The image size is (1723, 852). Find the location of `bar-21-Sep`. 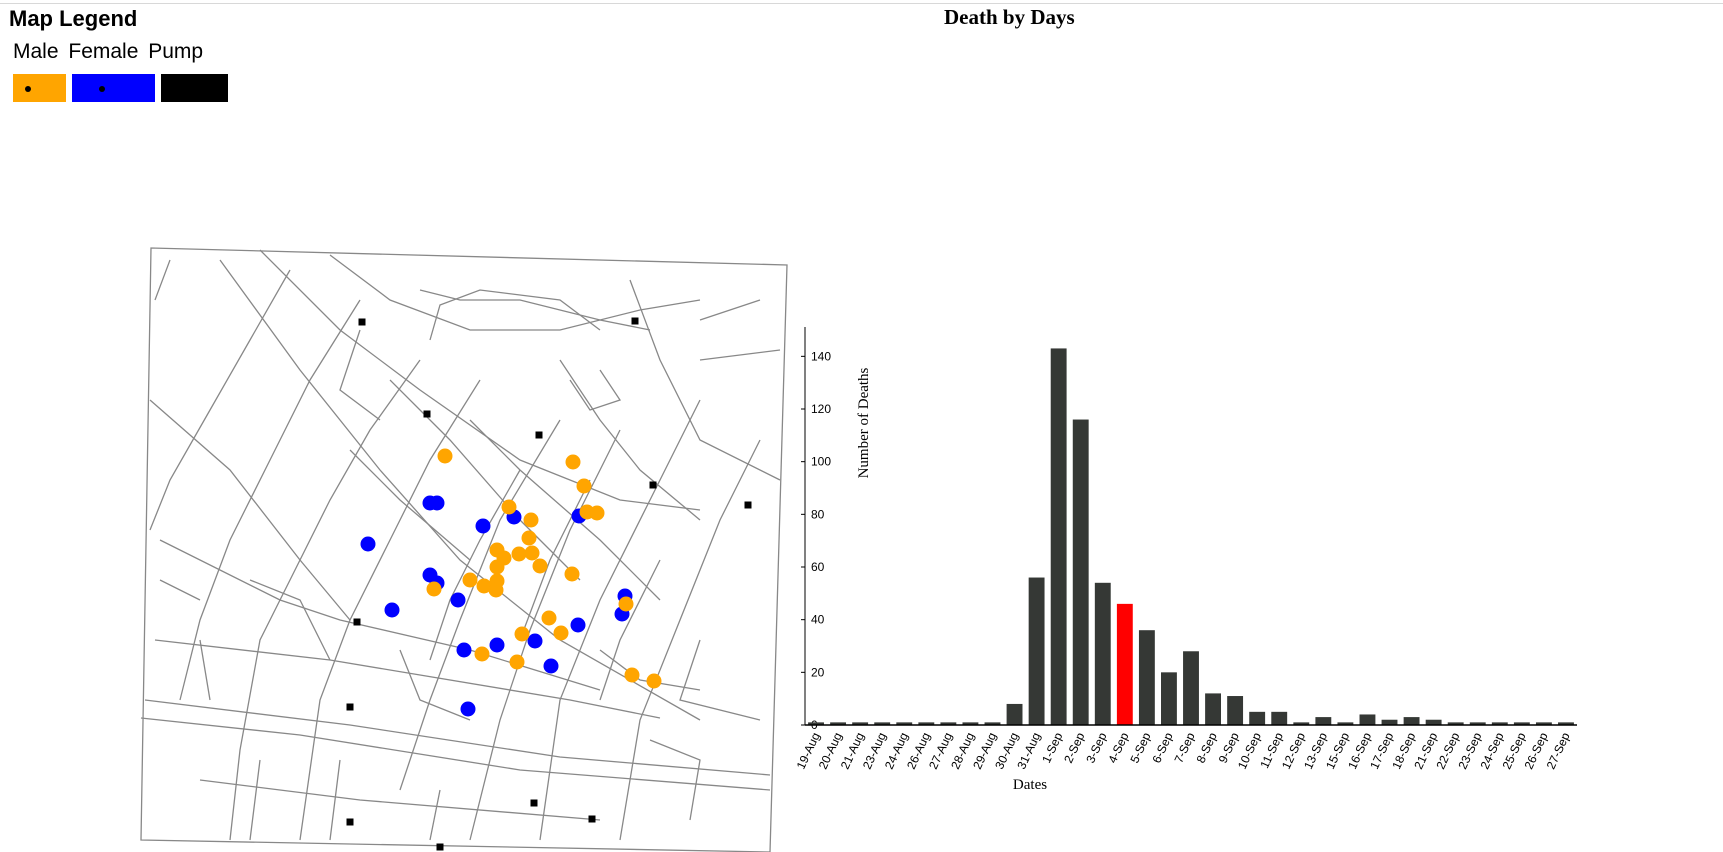

bar-21-Sep is located at coordinates (1433, 722).